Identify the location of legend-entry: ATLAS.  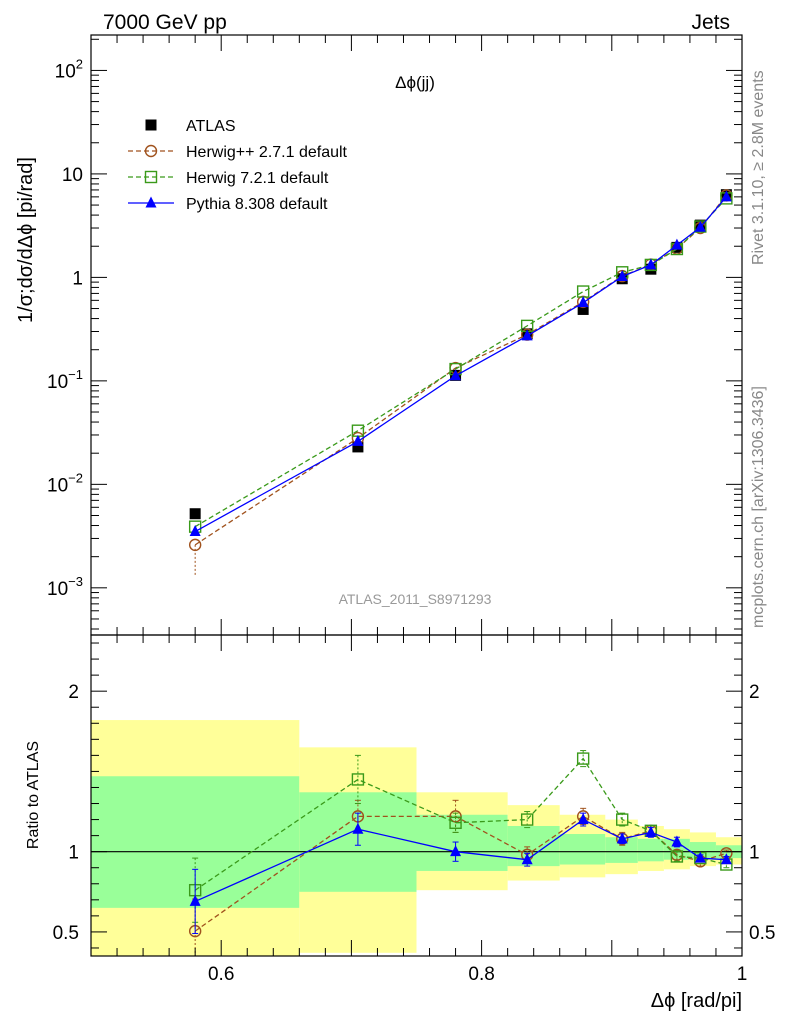
(190, 126).